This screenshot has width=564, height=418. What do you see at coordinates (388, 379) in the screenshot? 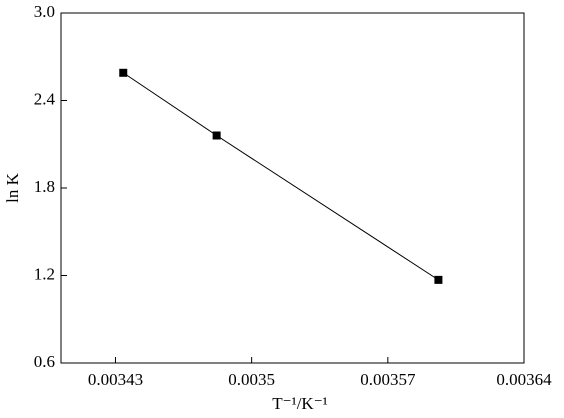
I see `x-tick-label: 0.00357` at bounding box center [388, 379].